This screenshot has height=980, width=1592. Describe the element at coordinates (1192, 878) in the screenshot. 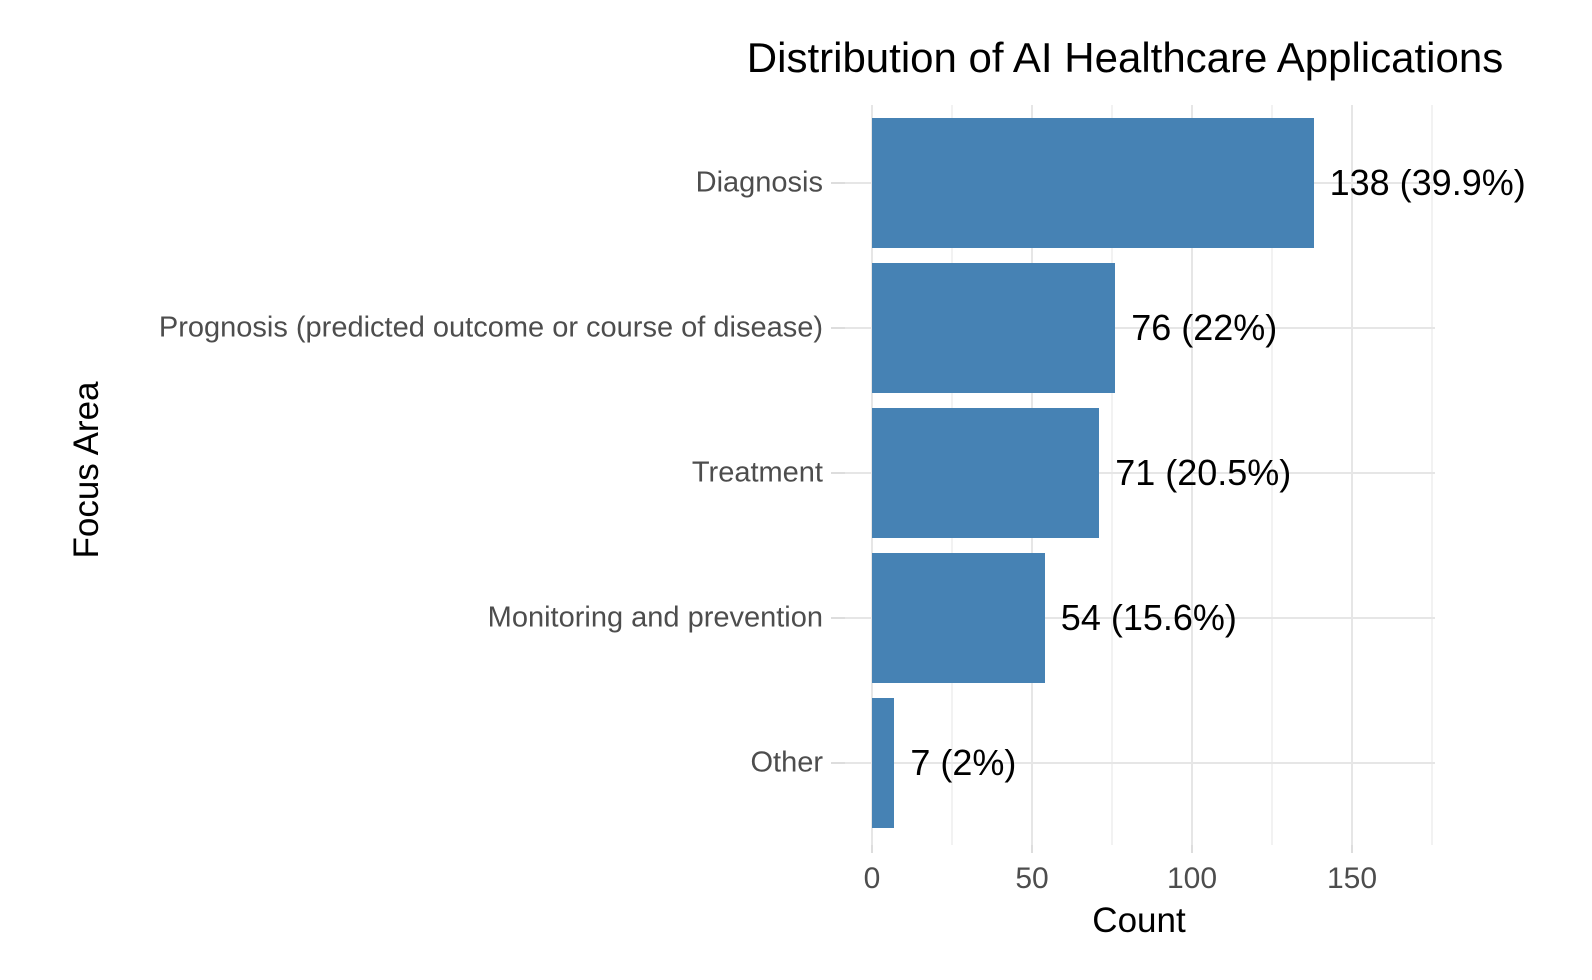

I see `x-tick-label: 100` at that location.